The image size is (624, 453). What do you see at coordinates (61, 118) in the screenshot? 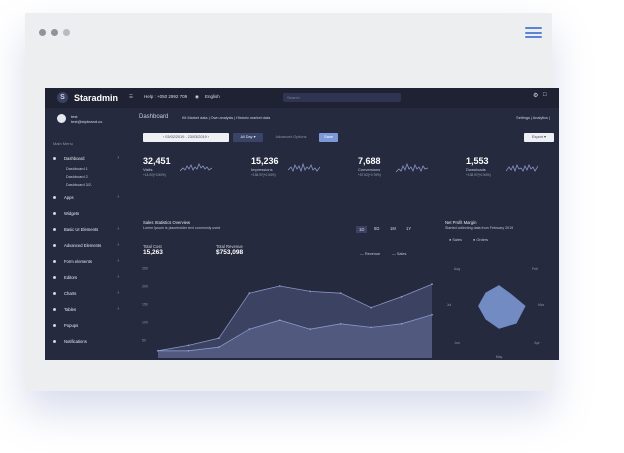
I see `avatar` at bounding box center [61, 118].